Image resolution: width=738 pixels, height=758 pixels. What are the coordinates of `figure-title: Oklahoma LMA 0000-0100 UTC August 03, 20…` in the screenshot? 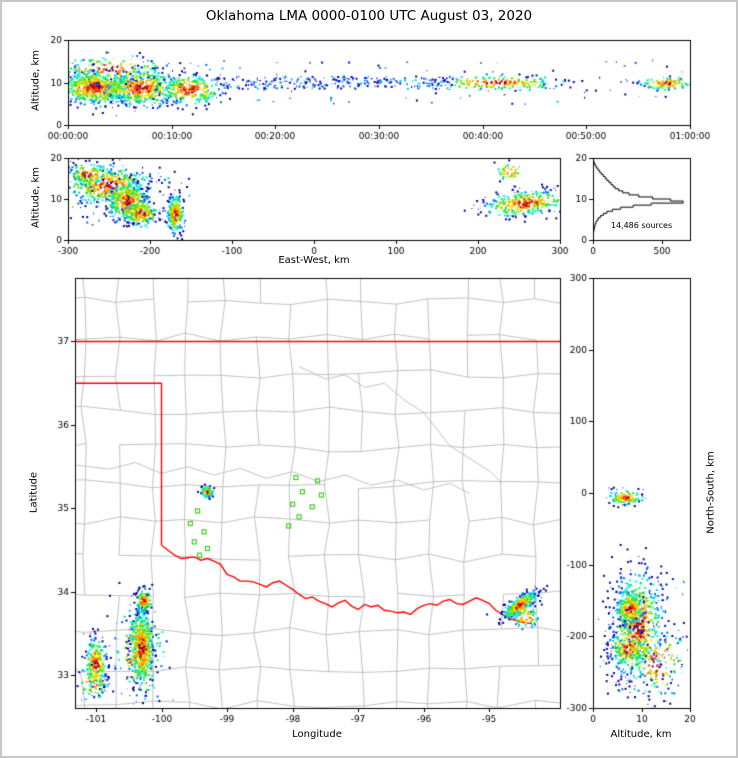 It's located at (369, 16).